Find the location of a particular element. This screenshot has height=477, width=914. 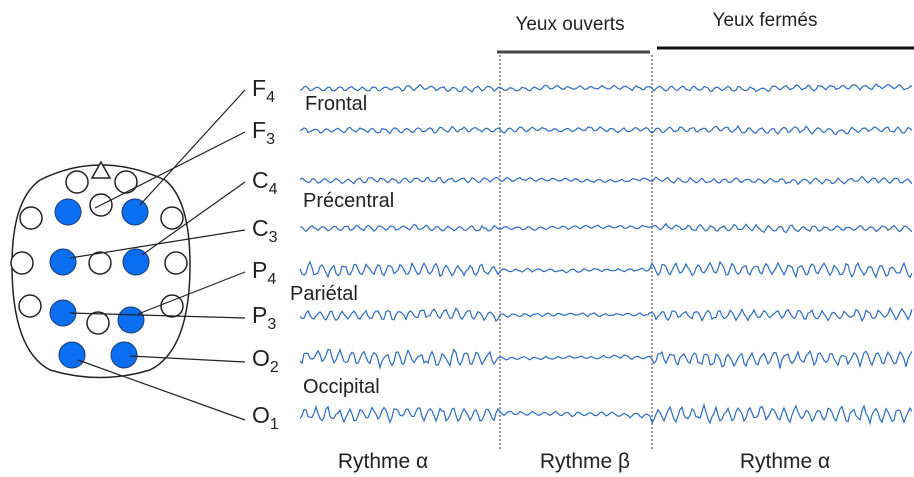

channel-label: C3 is located at coordinates (265, 230).